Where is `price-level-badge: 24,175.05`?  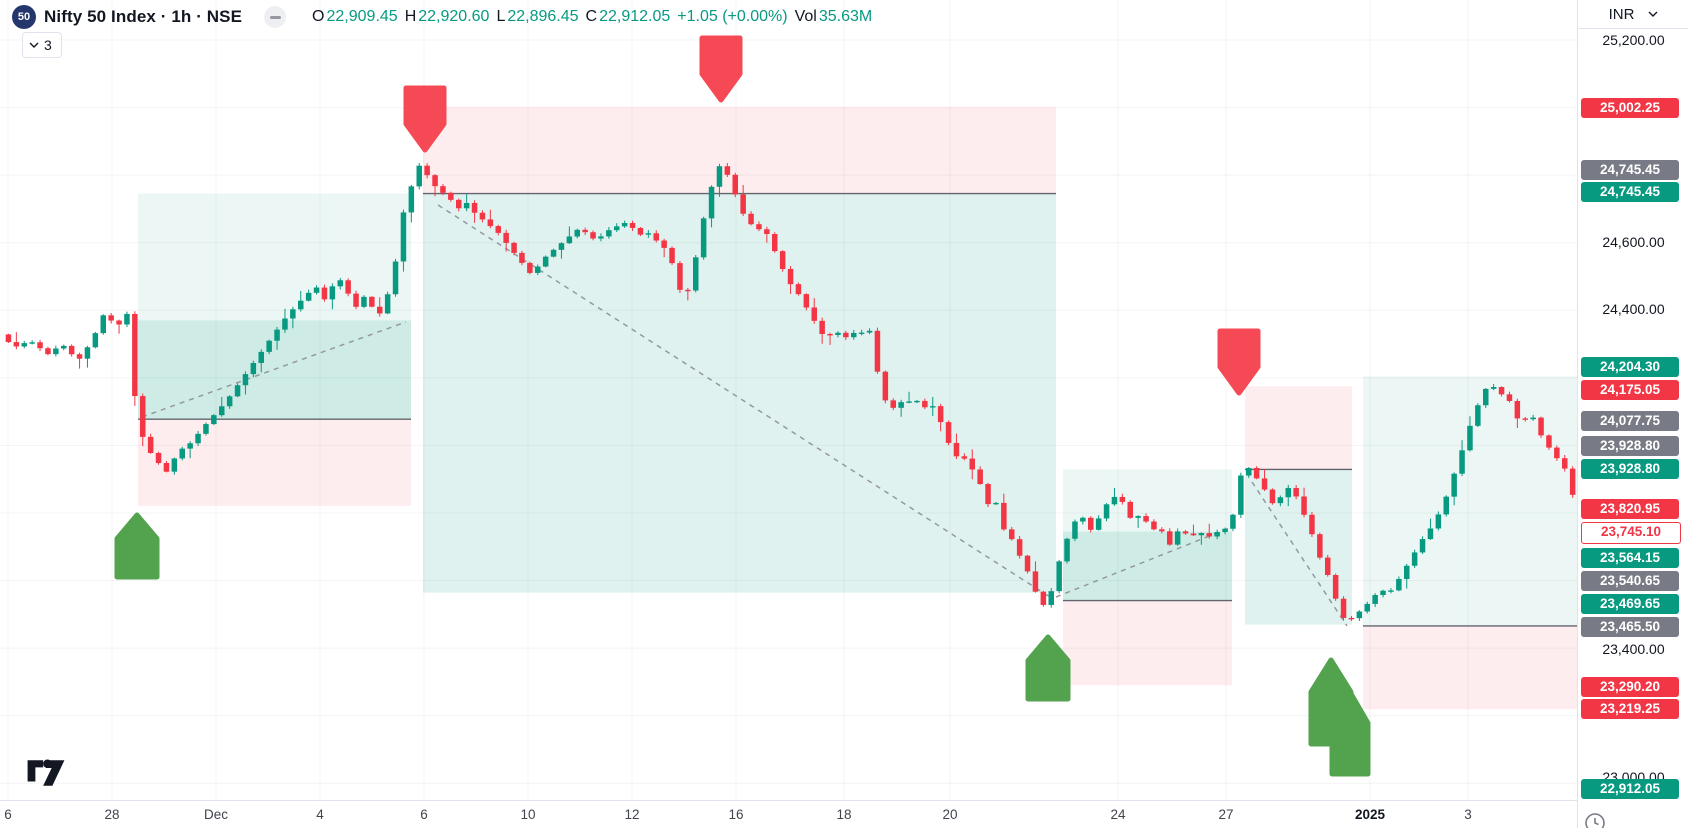 price-level-badge: 24,175.05 is located at coordinates (1630, 390).